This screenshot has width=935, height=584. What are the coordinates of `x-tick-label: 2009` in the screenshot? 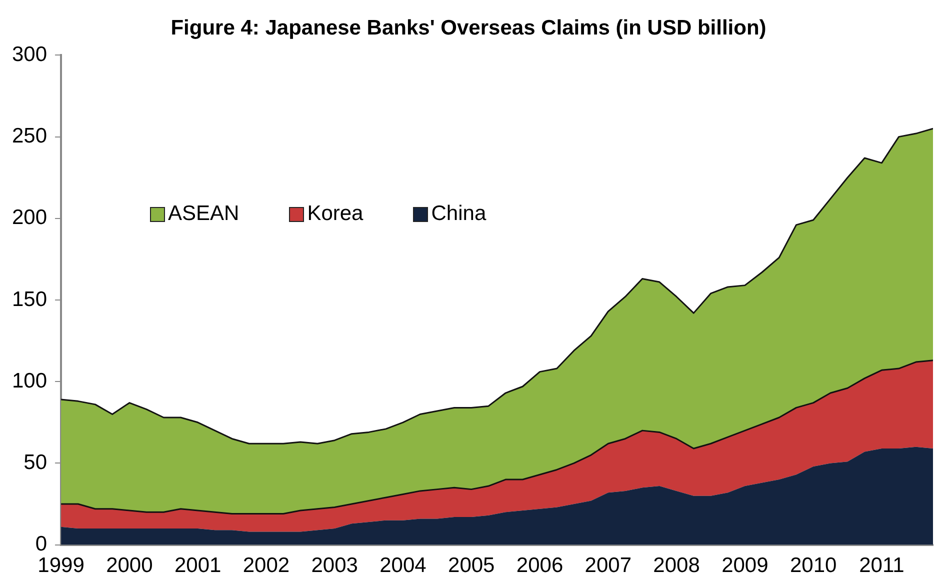 It's located at (745, 566).